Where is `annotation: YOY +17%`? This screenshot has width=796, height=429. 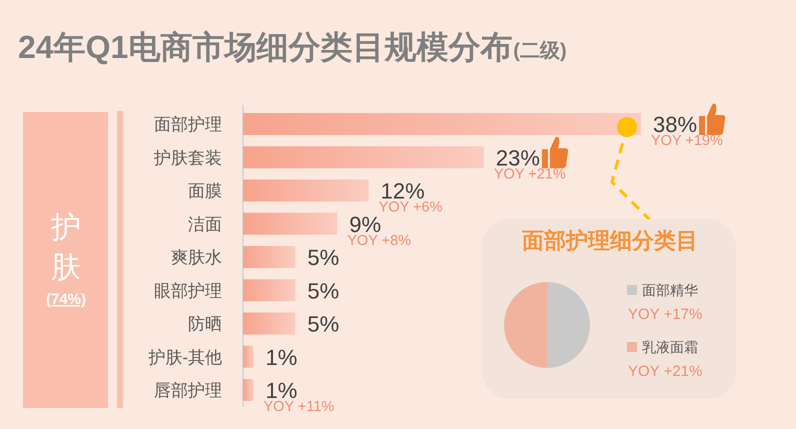
annotation: YOY +17% is located at coordinates (665, 314).